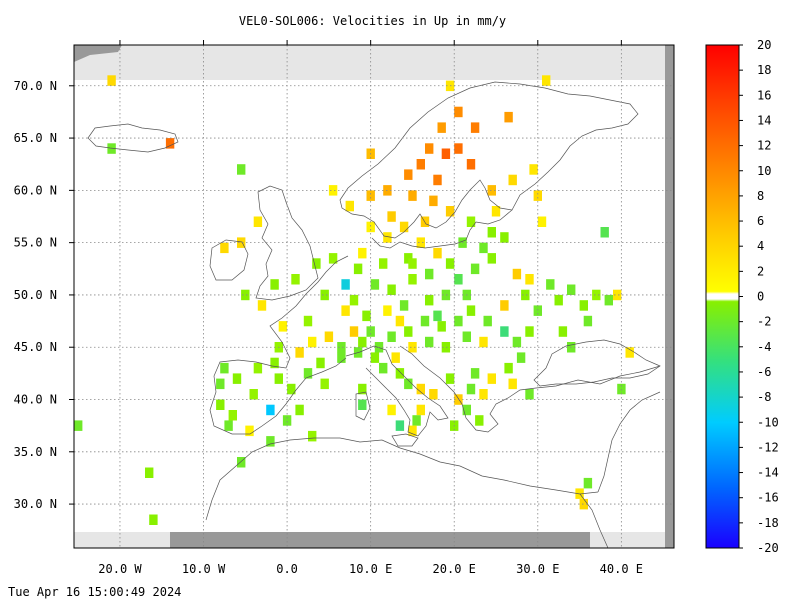  Describe the element at coordinates (454, 569) in the screenshot. I see `lon-tick-label: 20.0 E` at that location.